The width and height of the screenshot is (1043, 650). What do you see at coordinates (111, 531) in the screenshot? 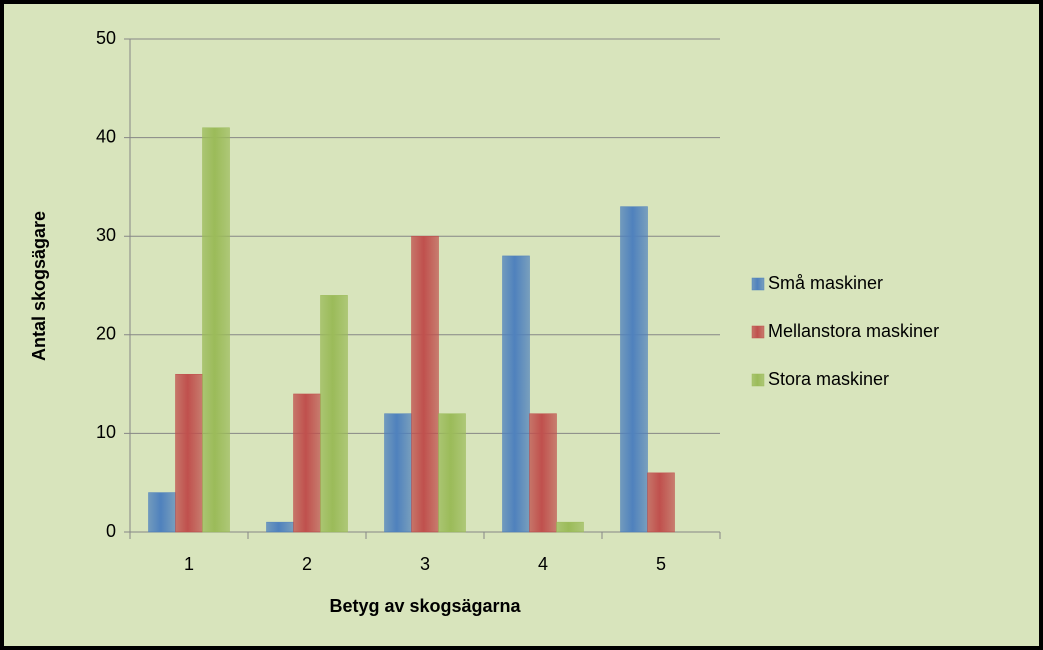
I see `y-tick-label: 0` at bounding box center [111, 531].